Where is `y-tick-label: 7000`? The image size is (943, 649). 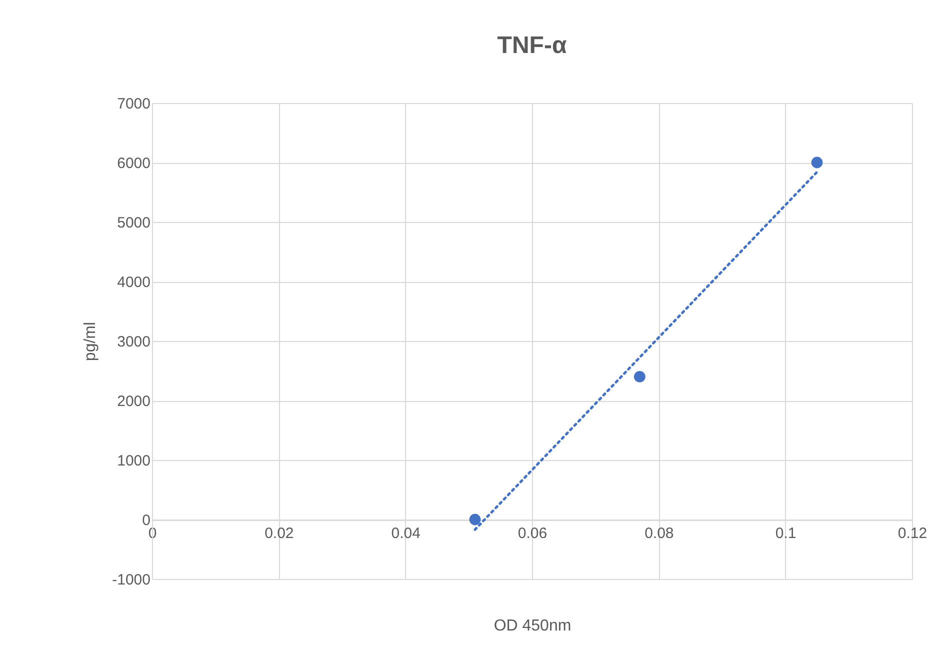
y-tick-label: 7000 is located at coordinates (133, 104).